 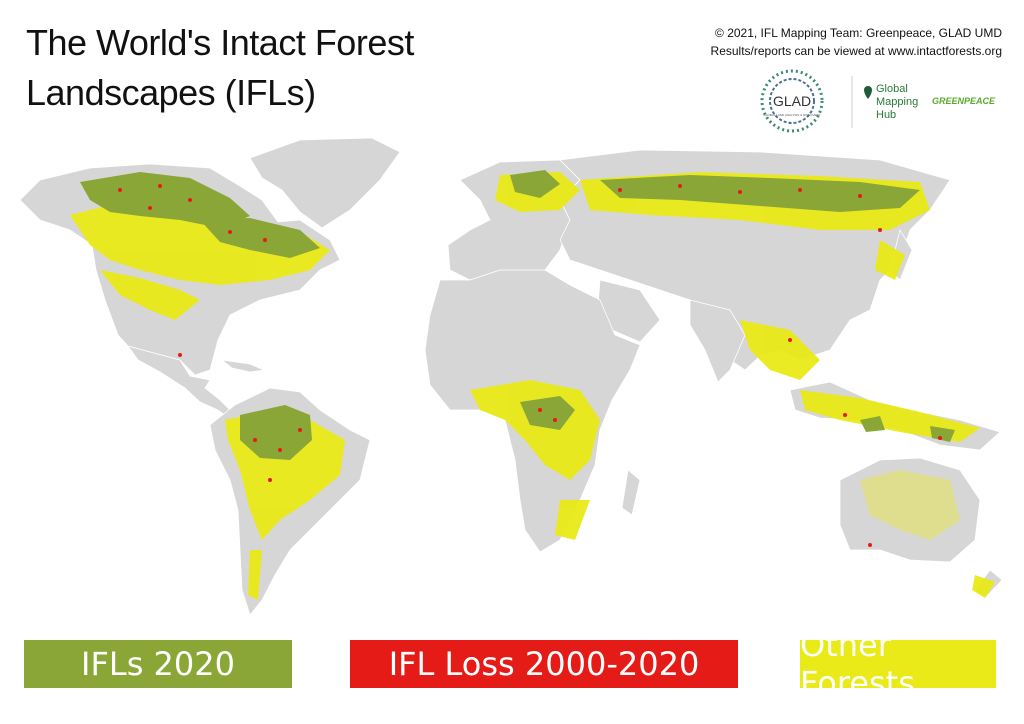 I want to click on legend-ifl-loss-label: IFL Loss 2000-2020, so click(x=544, y=664).